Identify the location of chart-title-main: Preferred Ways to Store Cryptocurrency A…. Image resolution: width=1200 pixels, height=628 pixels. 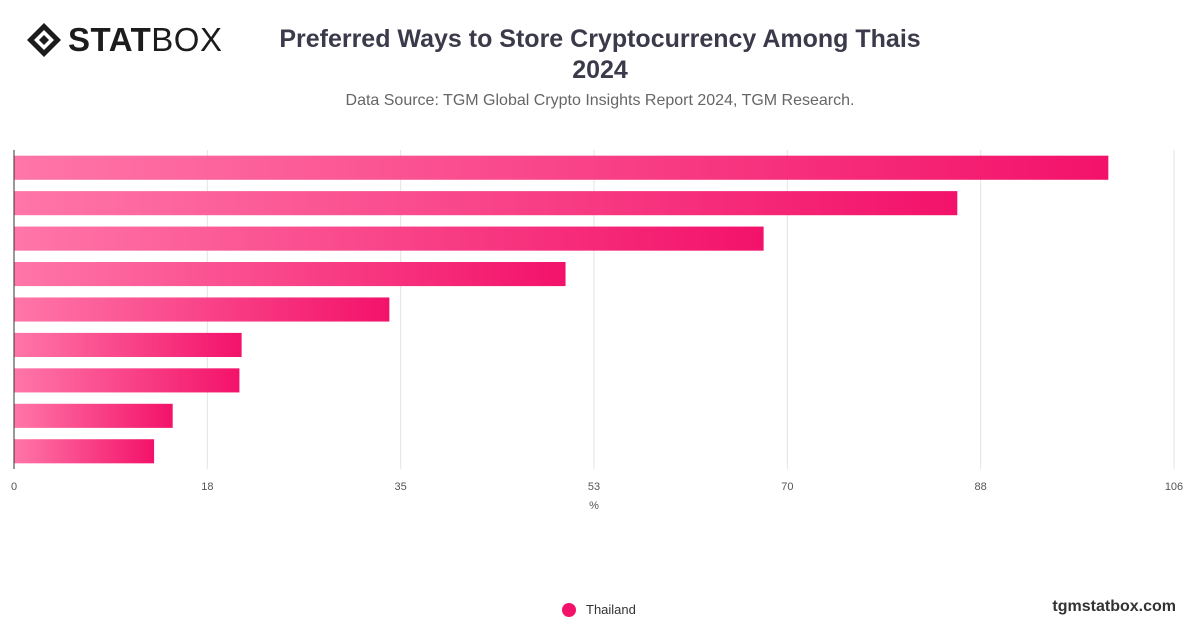
(600, 39).